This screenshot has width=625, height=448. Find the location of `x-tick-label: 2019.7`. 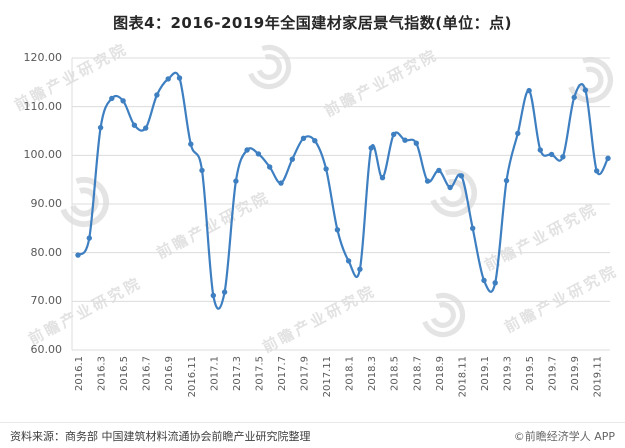

x-tick-label: 2019.7 is located at coordinates (553, 373).